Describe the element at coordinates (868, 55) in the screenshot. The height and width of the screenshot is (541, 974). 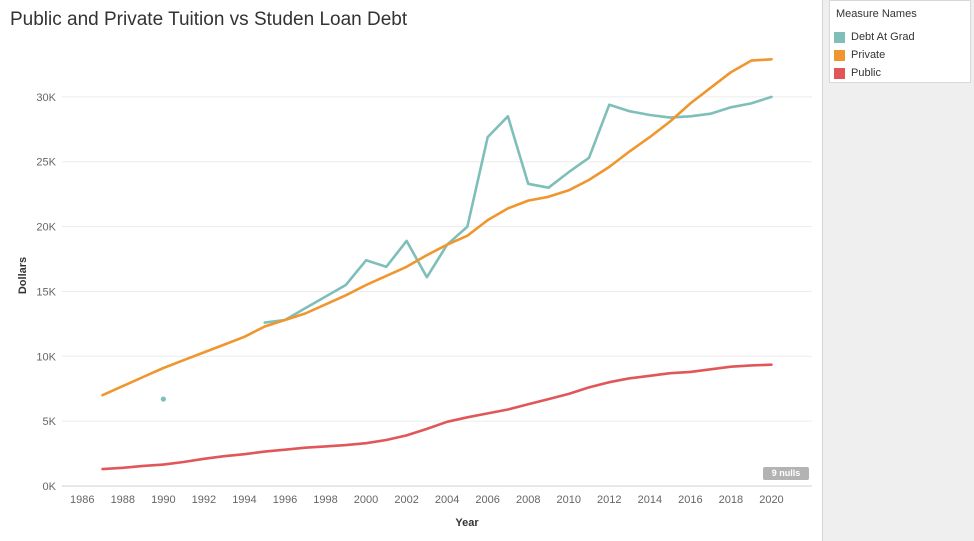
I see `legend-label: Private` at that location.